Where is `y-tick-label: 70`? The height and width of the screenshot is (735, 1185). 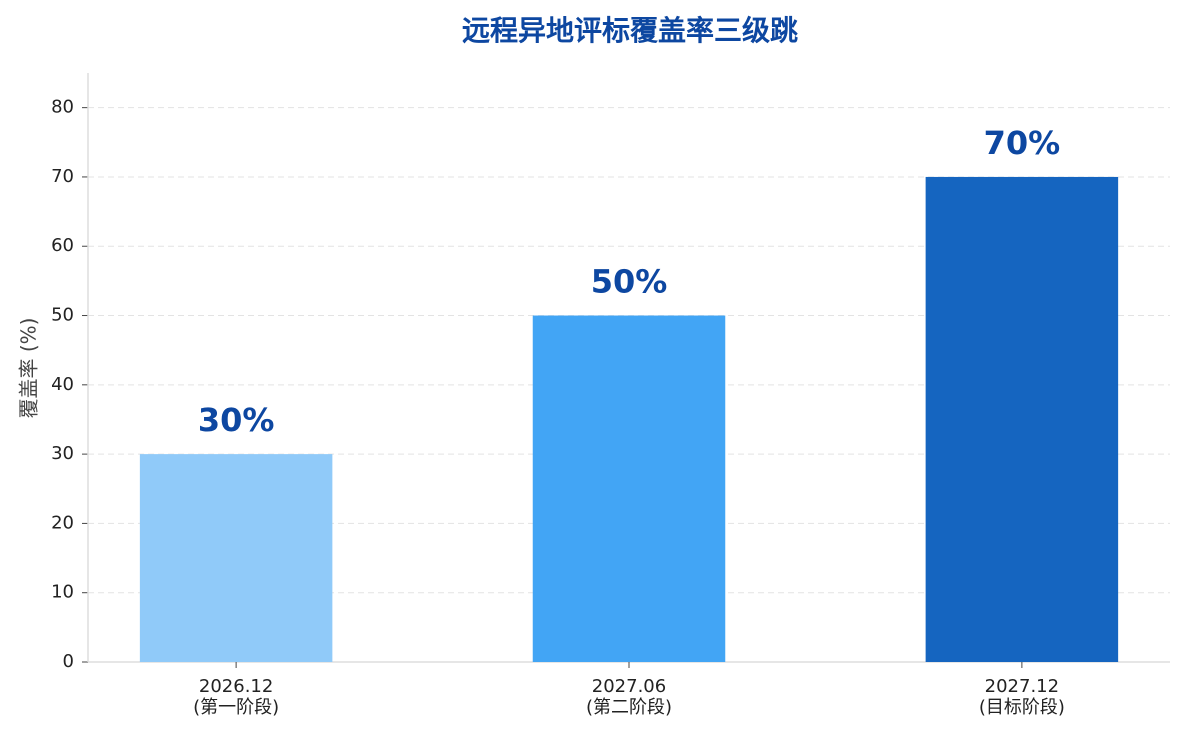 y-tick-label: 70 is located at coordinates (62, 176).